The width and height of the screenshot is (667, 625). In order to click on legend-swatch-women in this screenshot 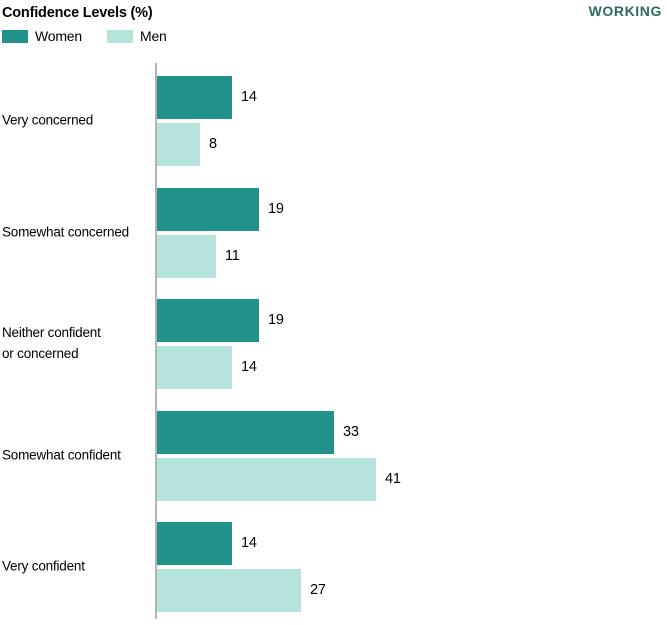, I will do `click(15, 36)`.